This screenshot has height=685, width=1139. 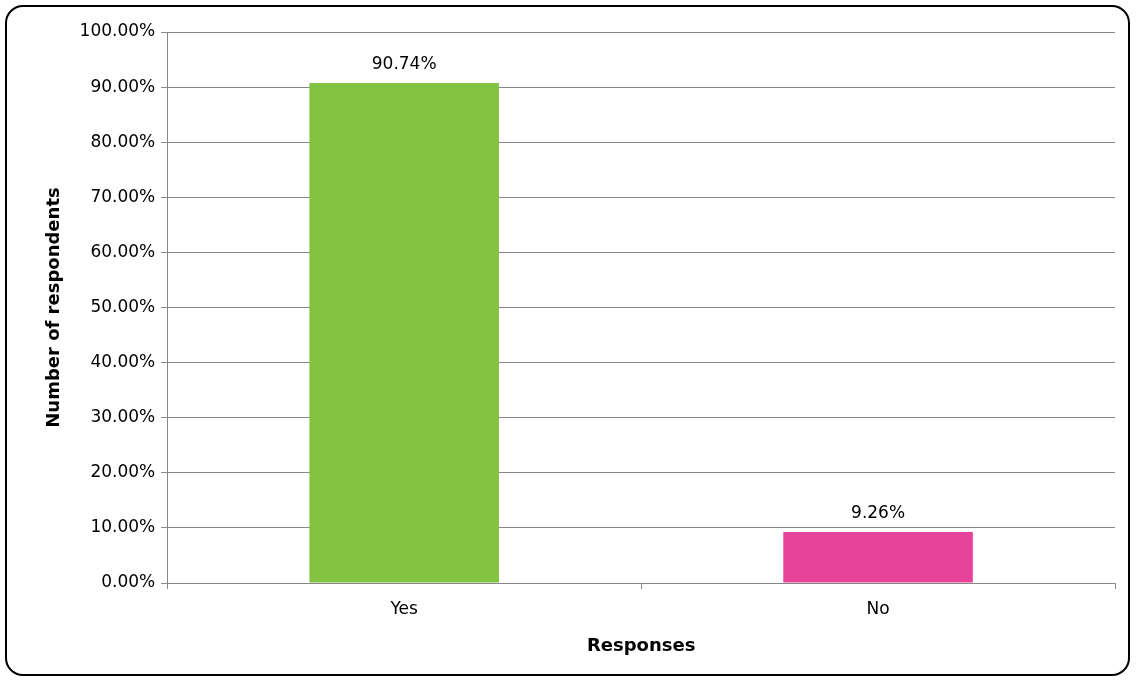 What do you see at coordinates (878, 607) in the screenshot?
I see `x-tick-label: No` at bounding box center [878, 607].